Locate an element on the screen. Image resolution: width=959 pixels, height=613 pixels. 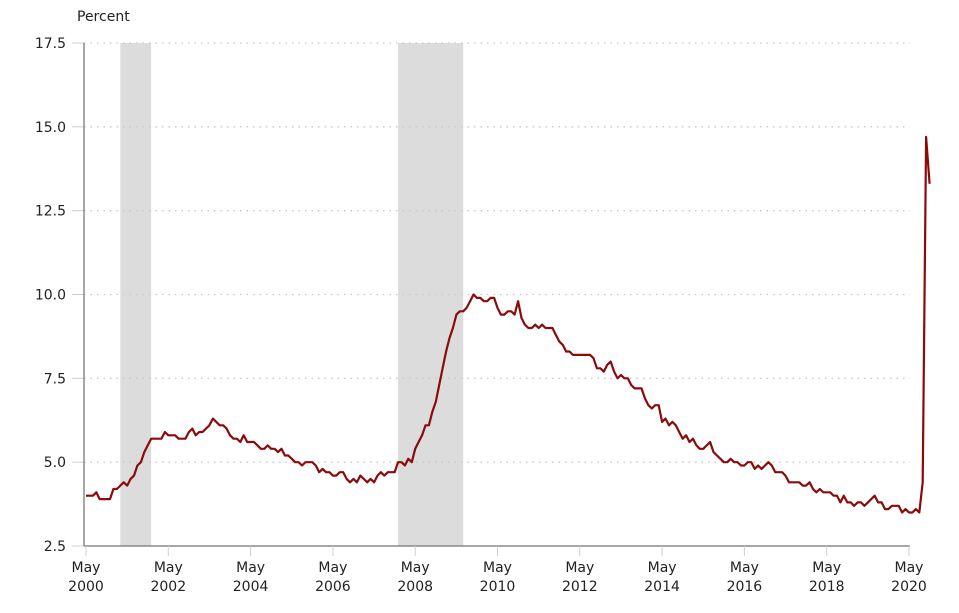
x-tick-year: 2000 is located at coordinates (86, 587).